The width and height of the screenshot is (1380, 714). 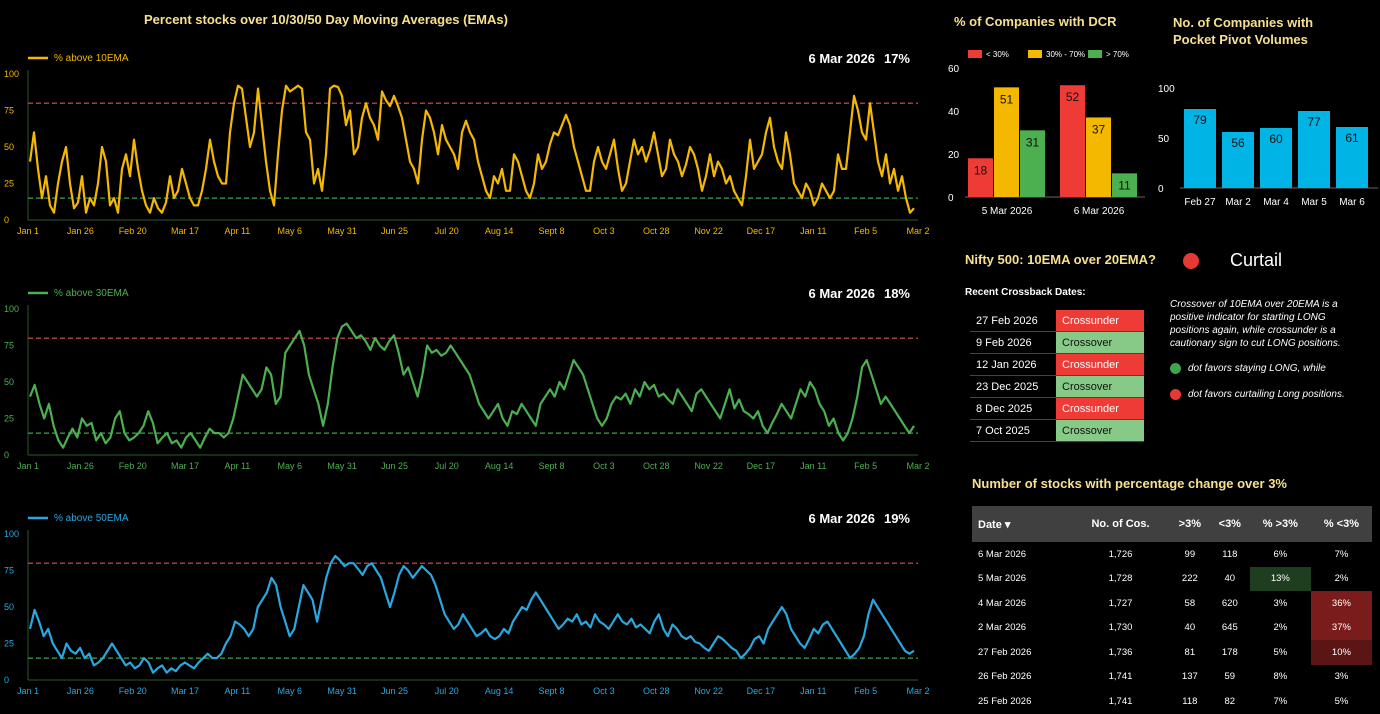 What do you see at coordinates (1175, 368) in the screenshot?
I see `green-dot-icon` at bounding box center [1175, 368].